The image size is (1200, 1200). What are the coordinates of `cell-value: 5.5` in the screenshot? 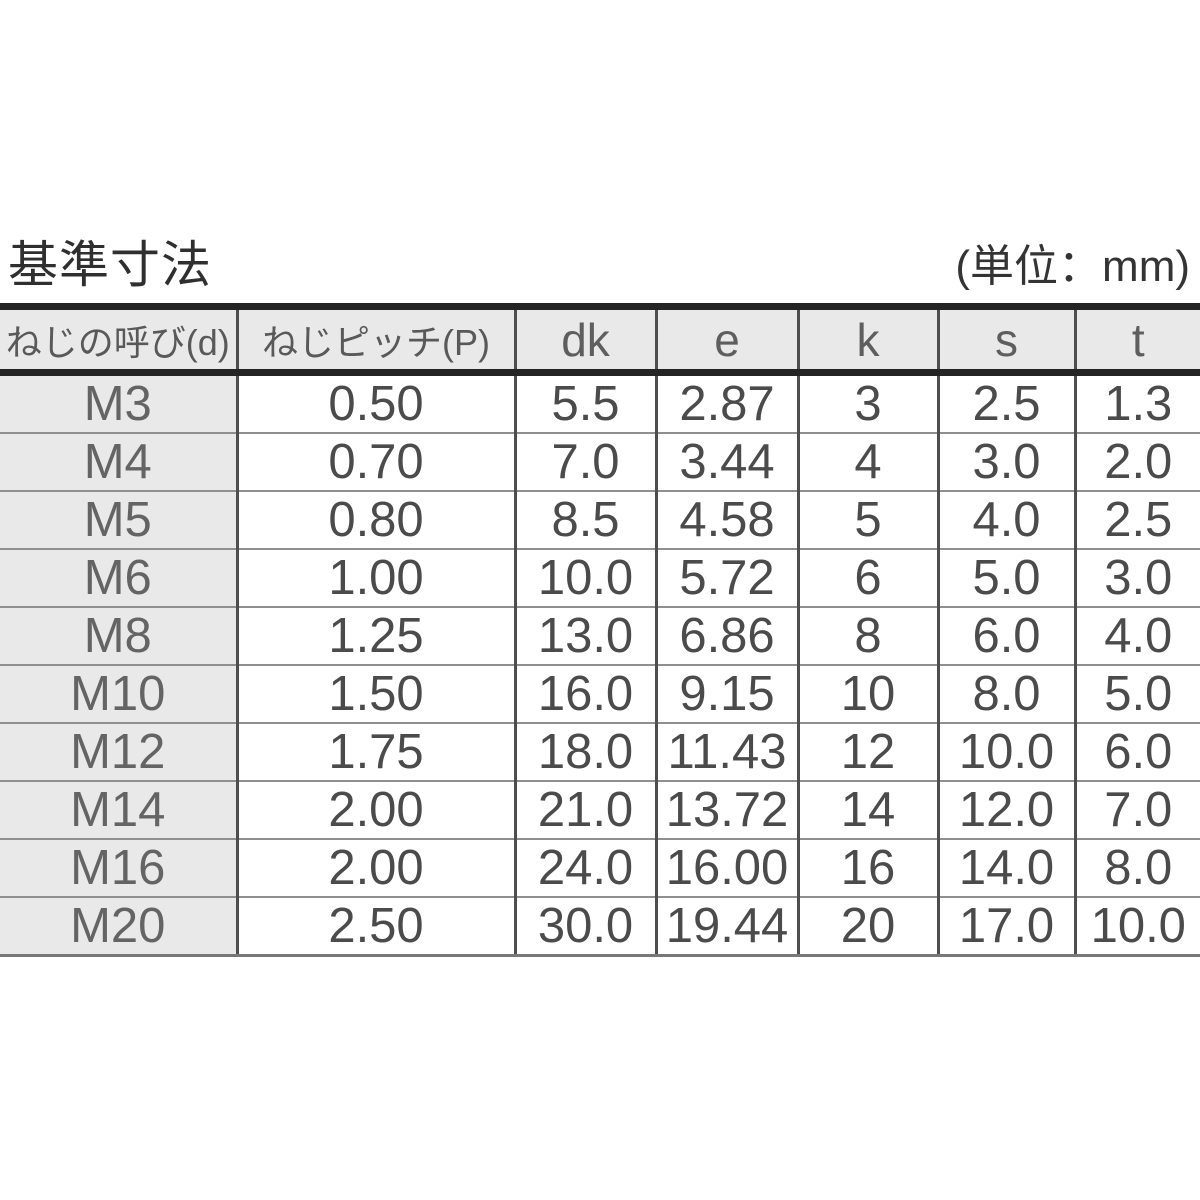 It's located at (584, 403).